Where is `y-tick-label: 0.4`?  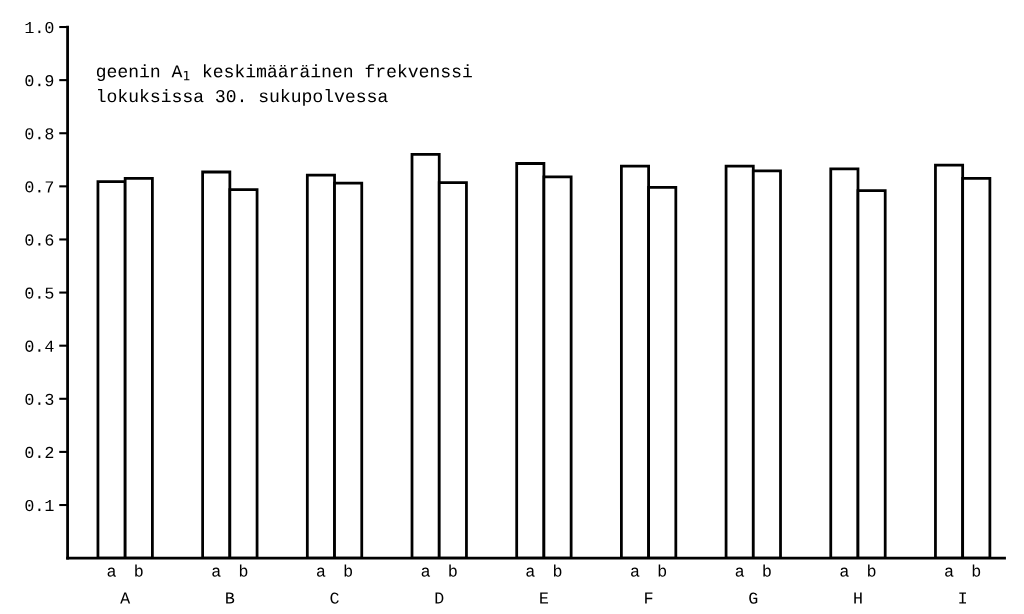 y-tick-label: 0.4 is located at coordinates (39, 346).